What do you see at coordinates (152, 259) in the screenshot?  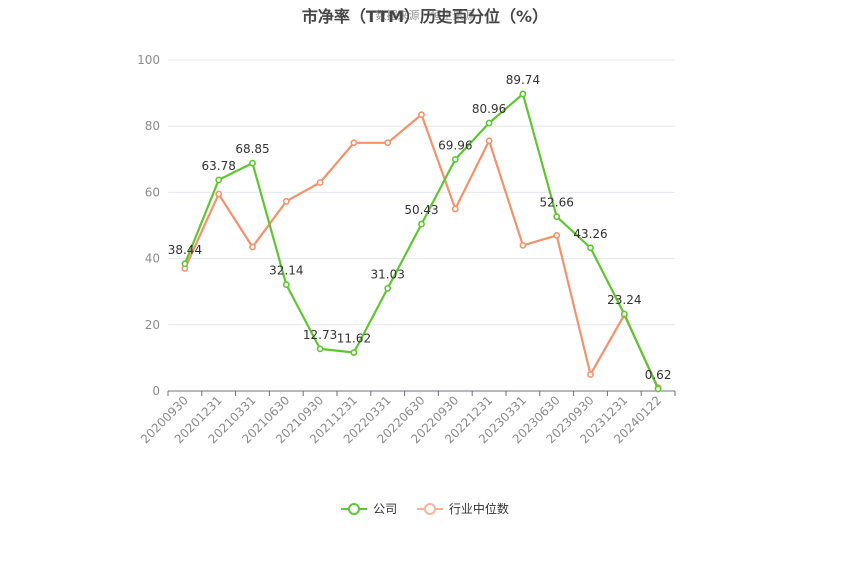 I see `y-tick-label: 40` at bounding box center [152, 259].